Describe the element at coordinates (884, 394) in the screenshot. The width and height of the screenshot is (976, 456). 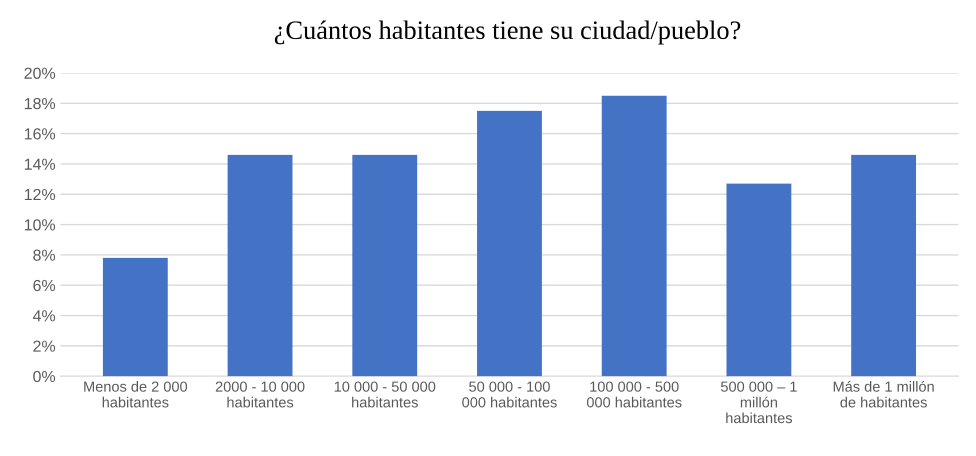
I see `x-tick-label: Más de 1 millón de habitantes` at that location.